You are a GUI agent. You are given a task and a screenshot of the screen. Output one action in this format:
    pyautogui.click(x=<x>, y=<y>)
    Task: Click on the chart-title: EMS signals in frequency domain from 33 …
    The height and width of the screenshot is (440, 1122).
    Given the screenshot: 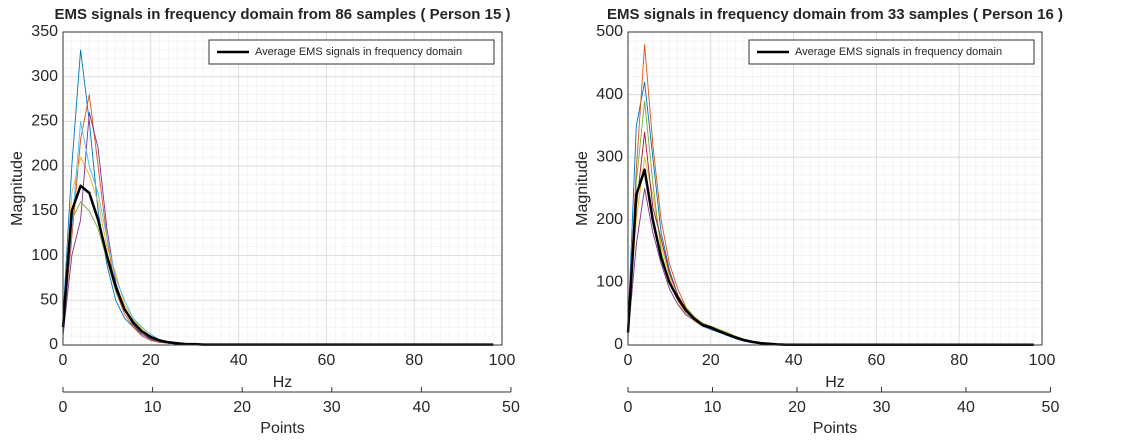 What is the action you would take?
    pyautogui.click(x=835, y=14)
    